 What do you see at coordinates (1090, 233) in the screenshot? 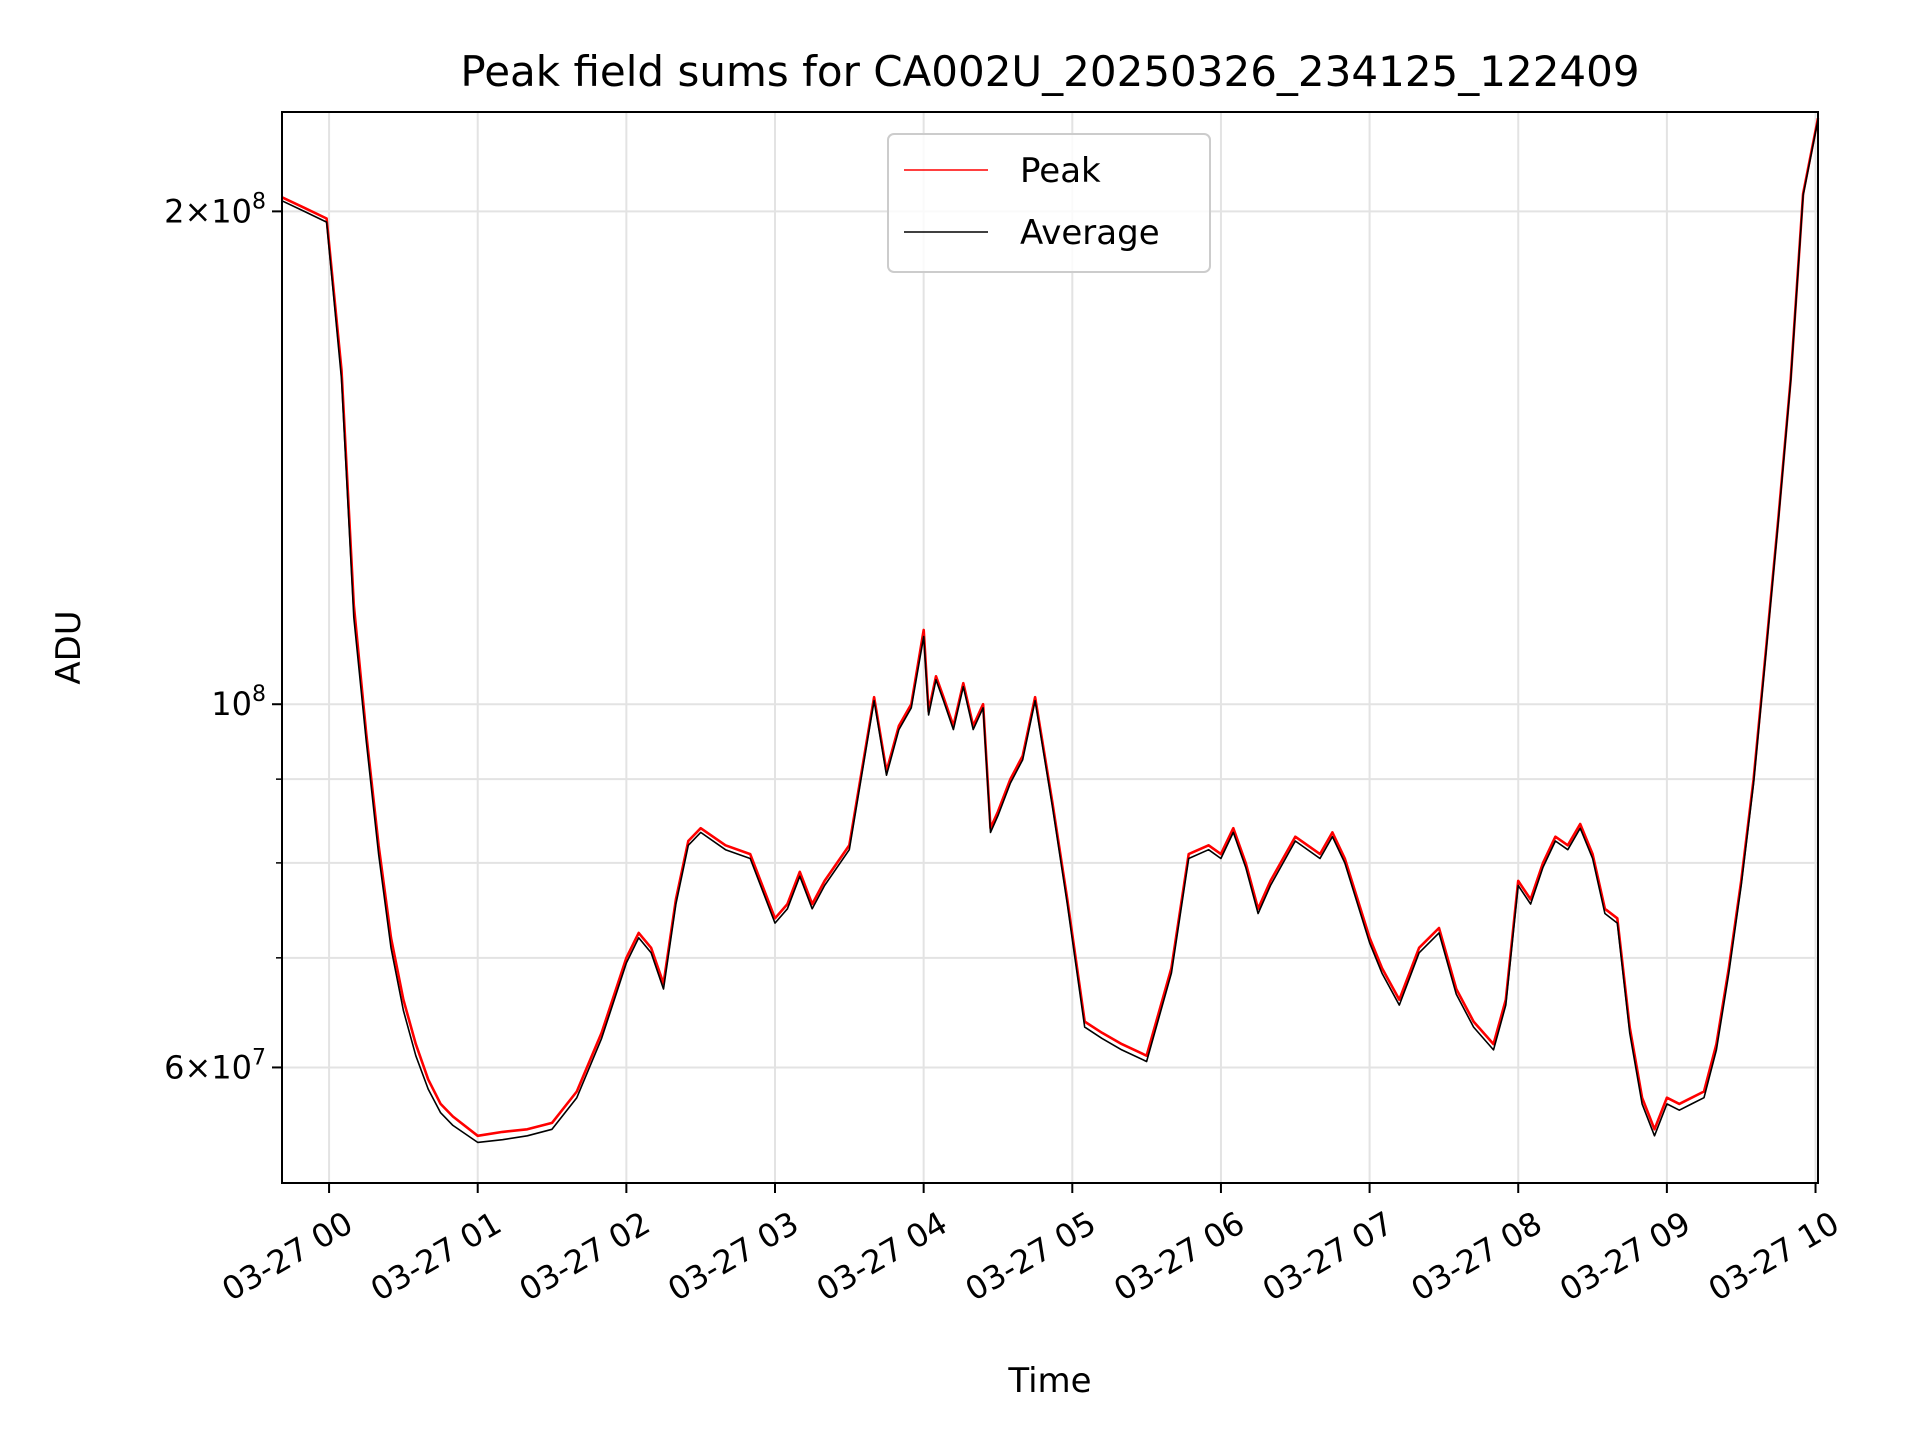
I see `legend-label-average: Average` at bounding box center [1090, 233].